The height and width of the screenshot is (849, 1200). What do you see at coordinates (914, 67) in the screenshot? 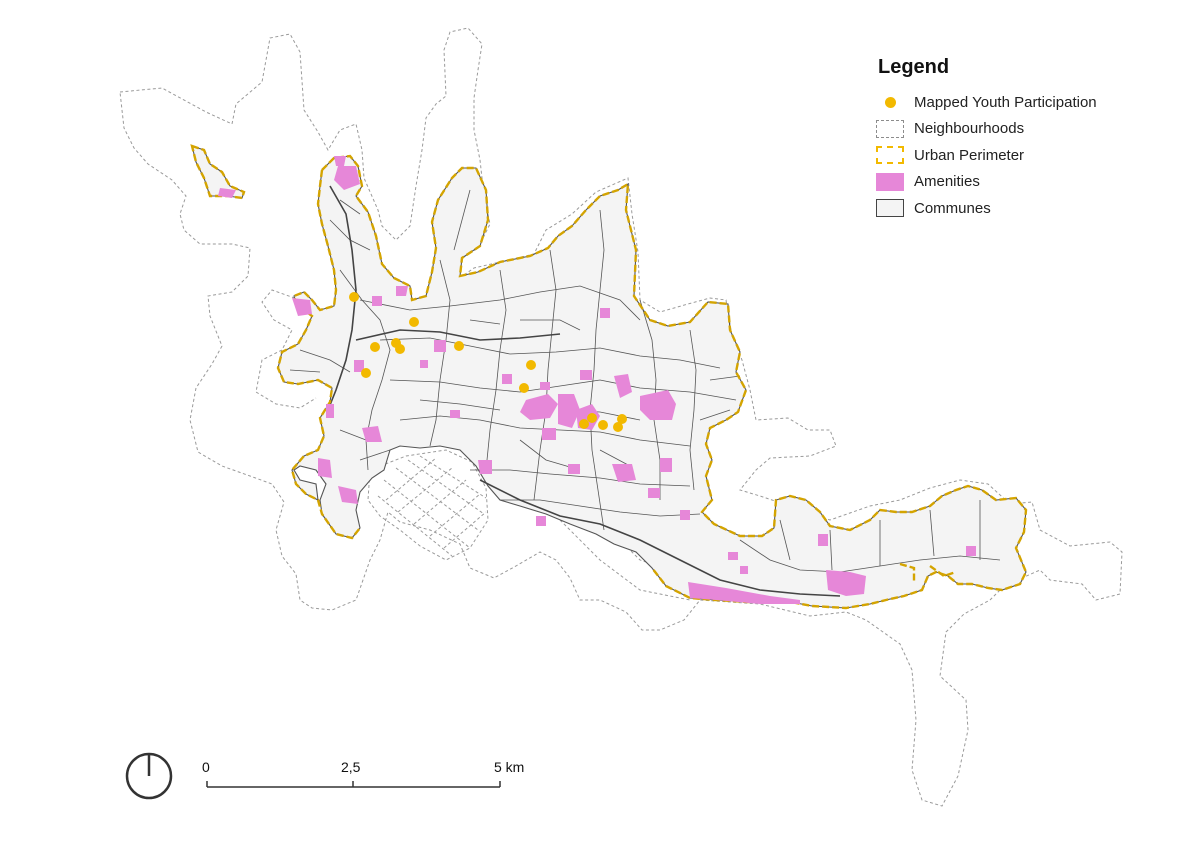
I see `legend-title: Legend` at bounding box center [914, 67].